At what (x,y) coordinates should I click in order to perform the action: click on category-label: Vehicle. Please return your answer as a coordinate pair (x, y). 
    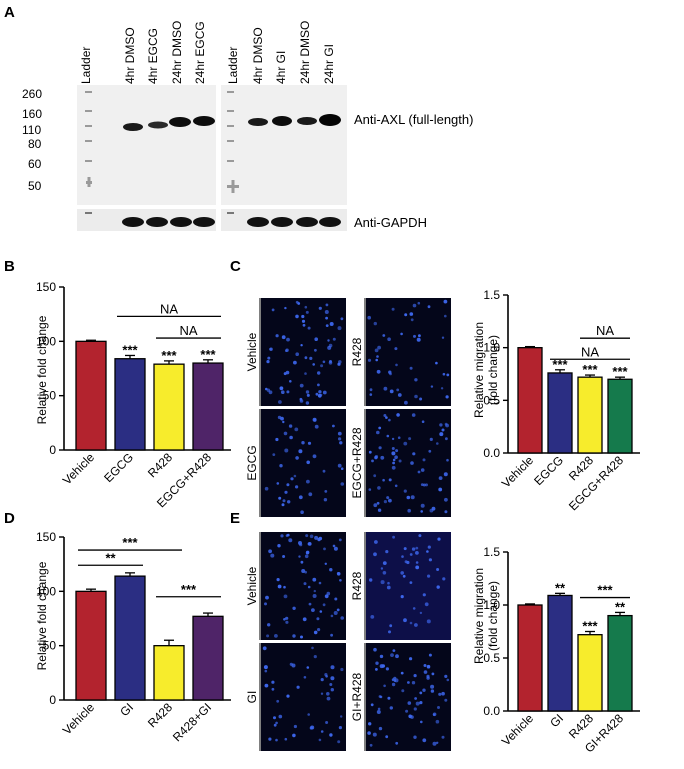
    Looking at the image, I should click on (78, 468).